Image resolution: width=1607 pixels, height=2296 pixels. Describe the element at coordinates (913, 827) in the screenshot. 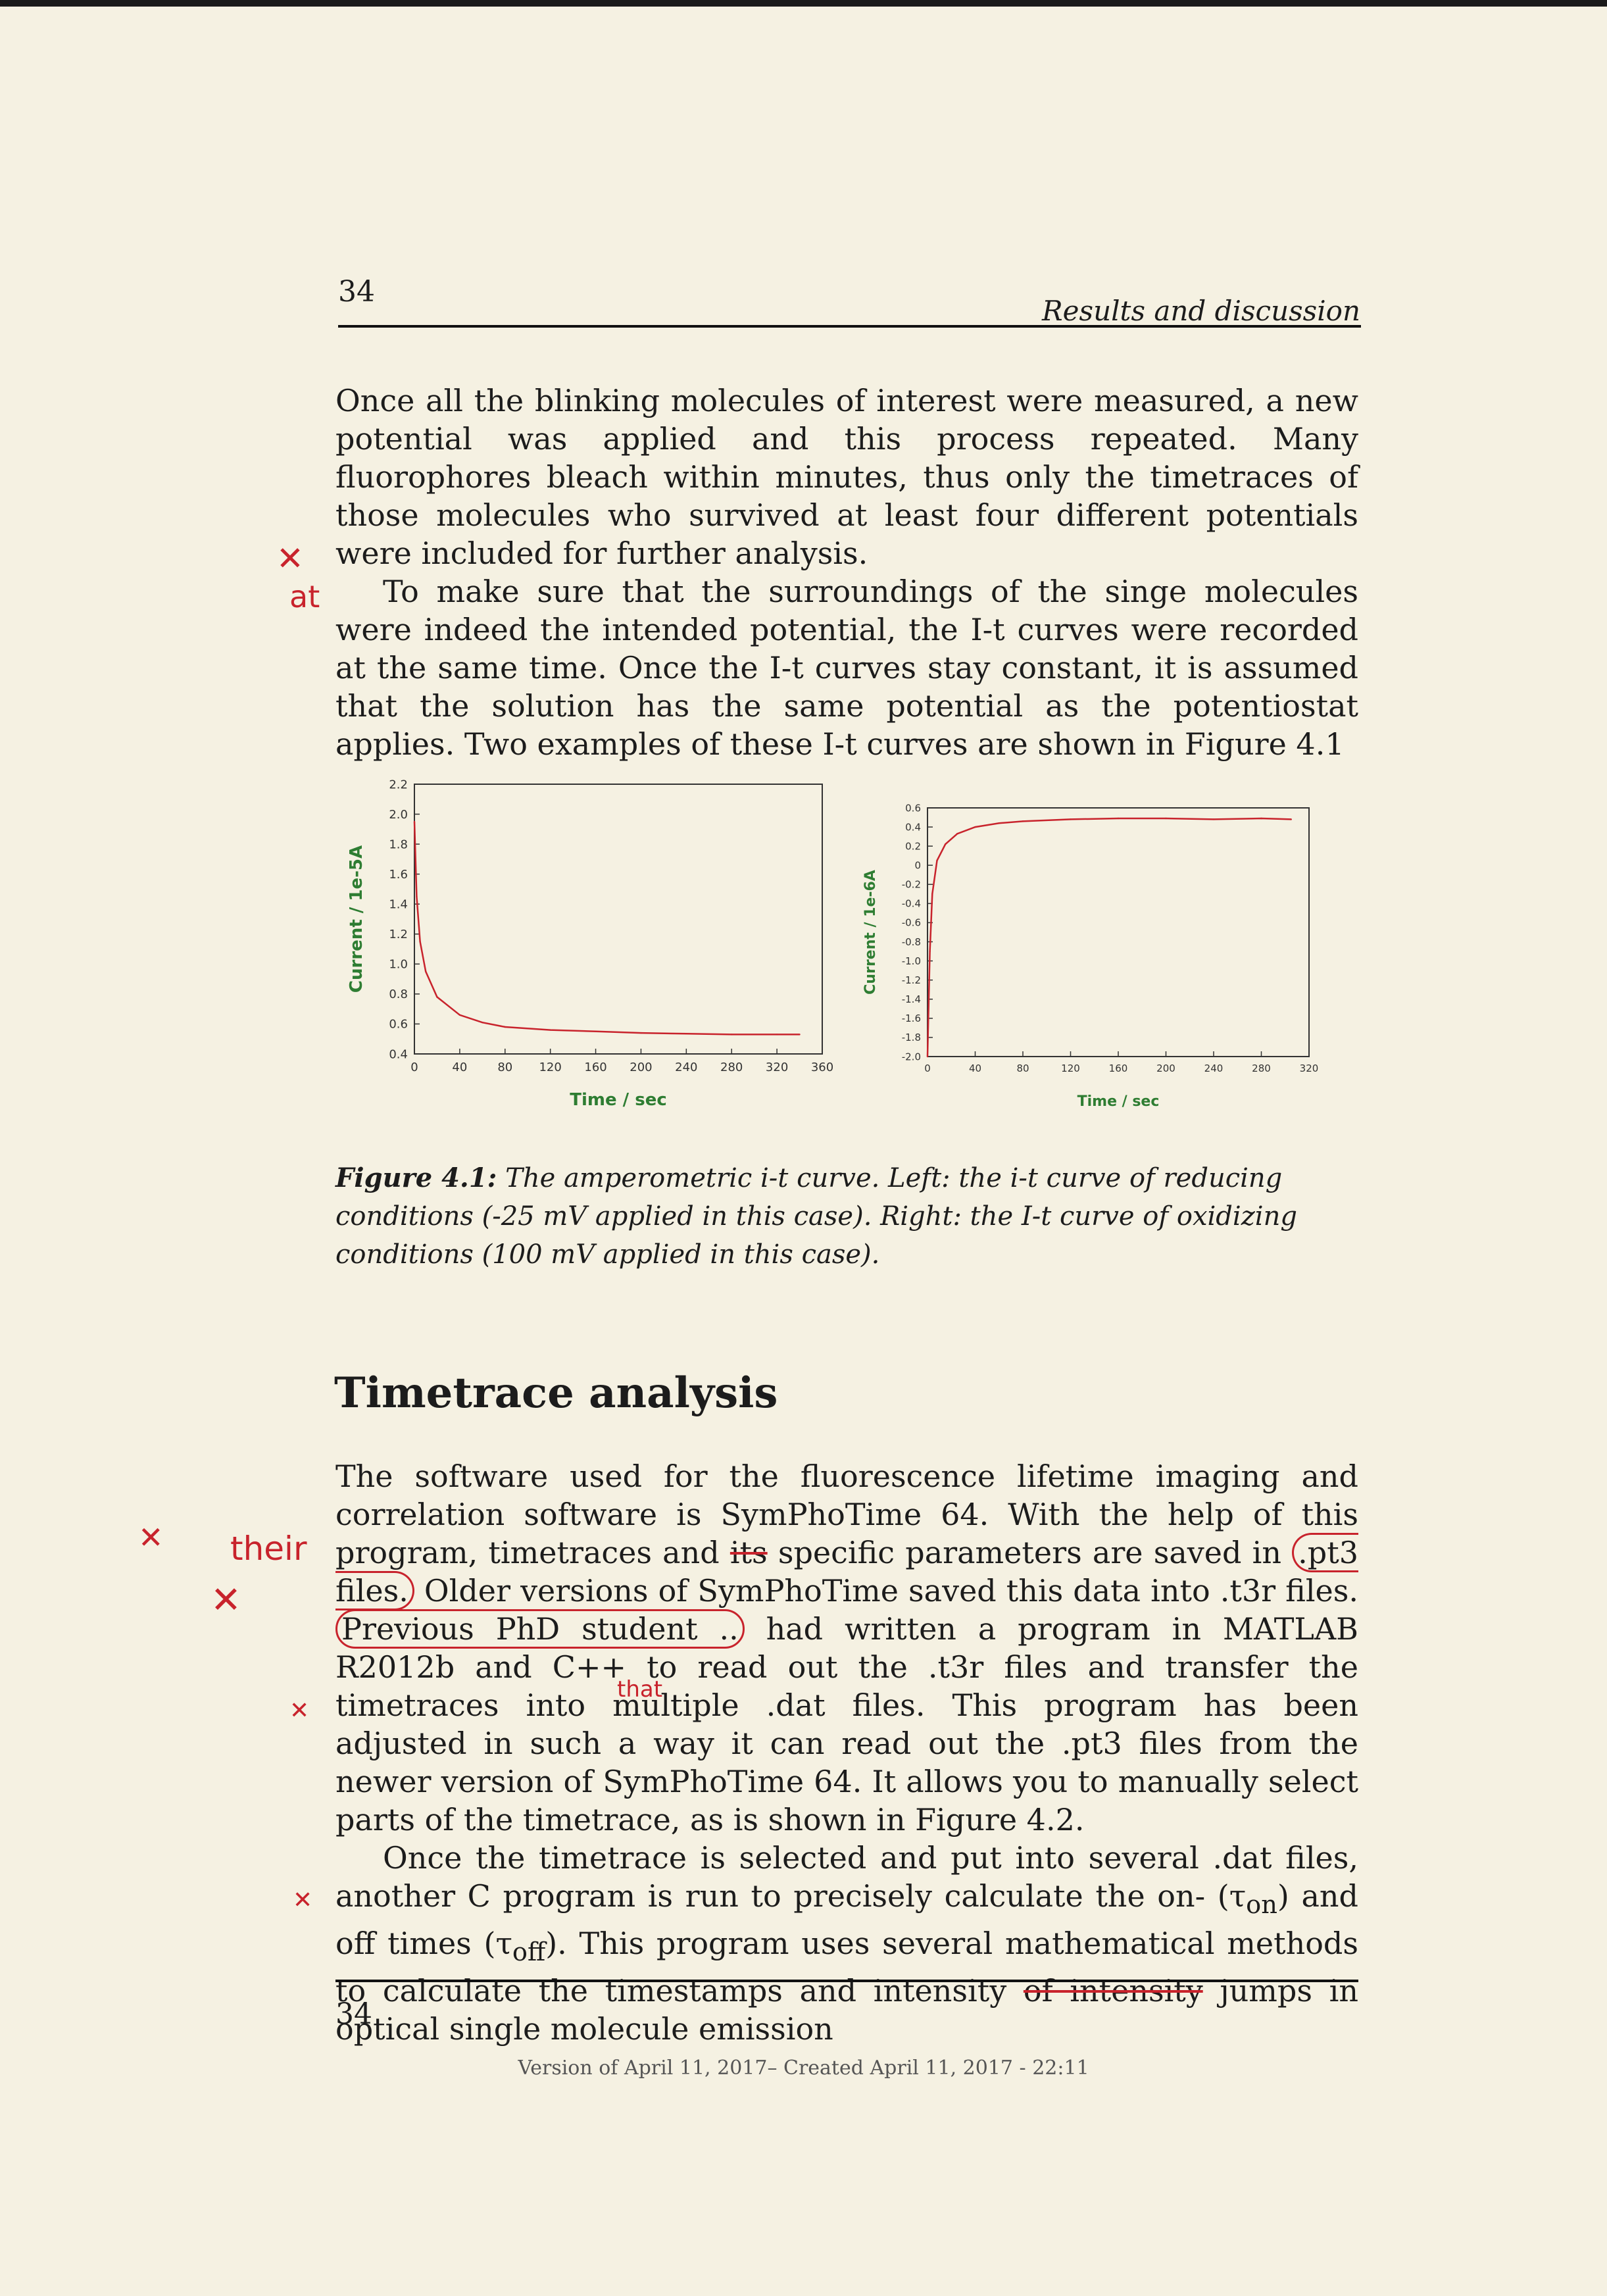

I see `y-tick-label: 0.4` at that location.